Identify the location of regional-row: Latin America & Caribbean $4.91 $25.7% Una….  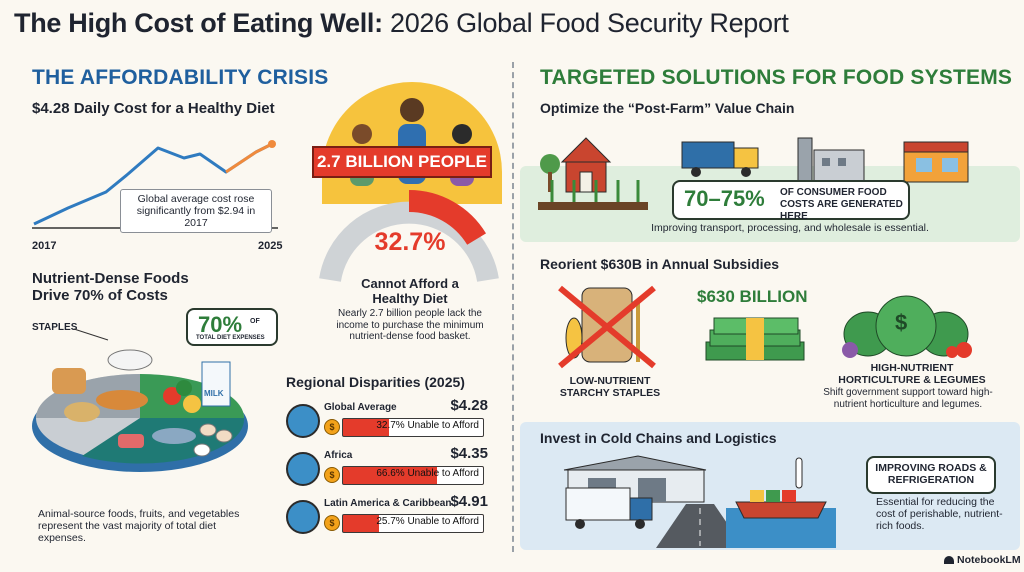
(389, 516).